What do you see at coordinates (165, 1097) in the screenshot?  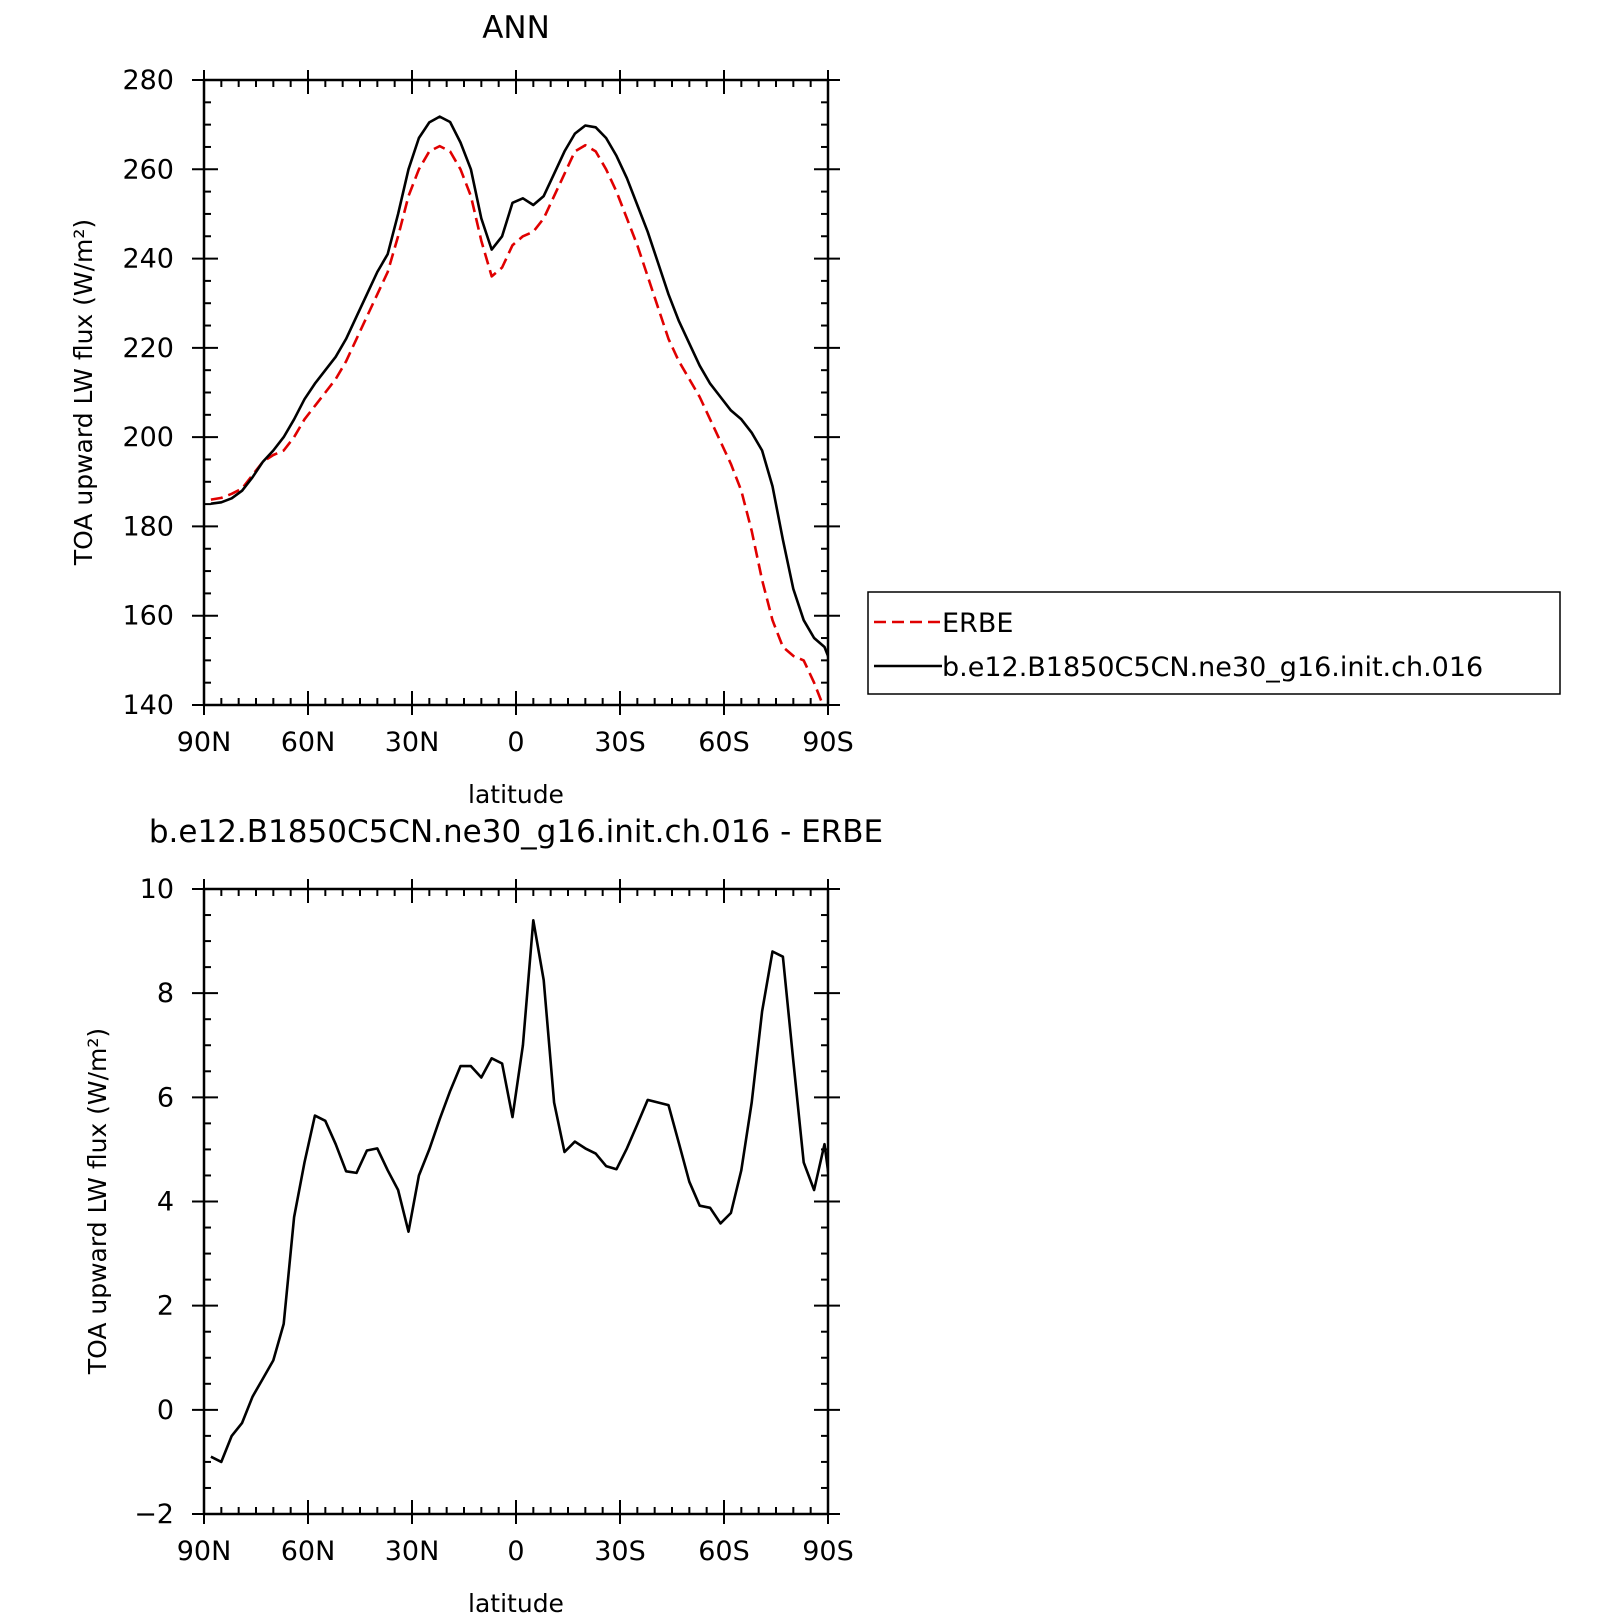 I see `y-tick-label: 6` at bounding box center [165, 1097].